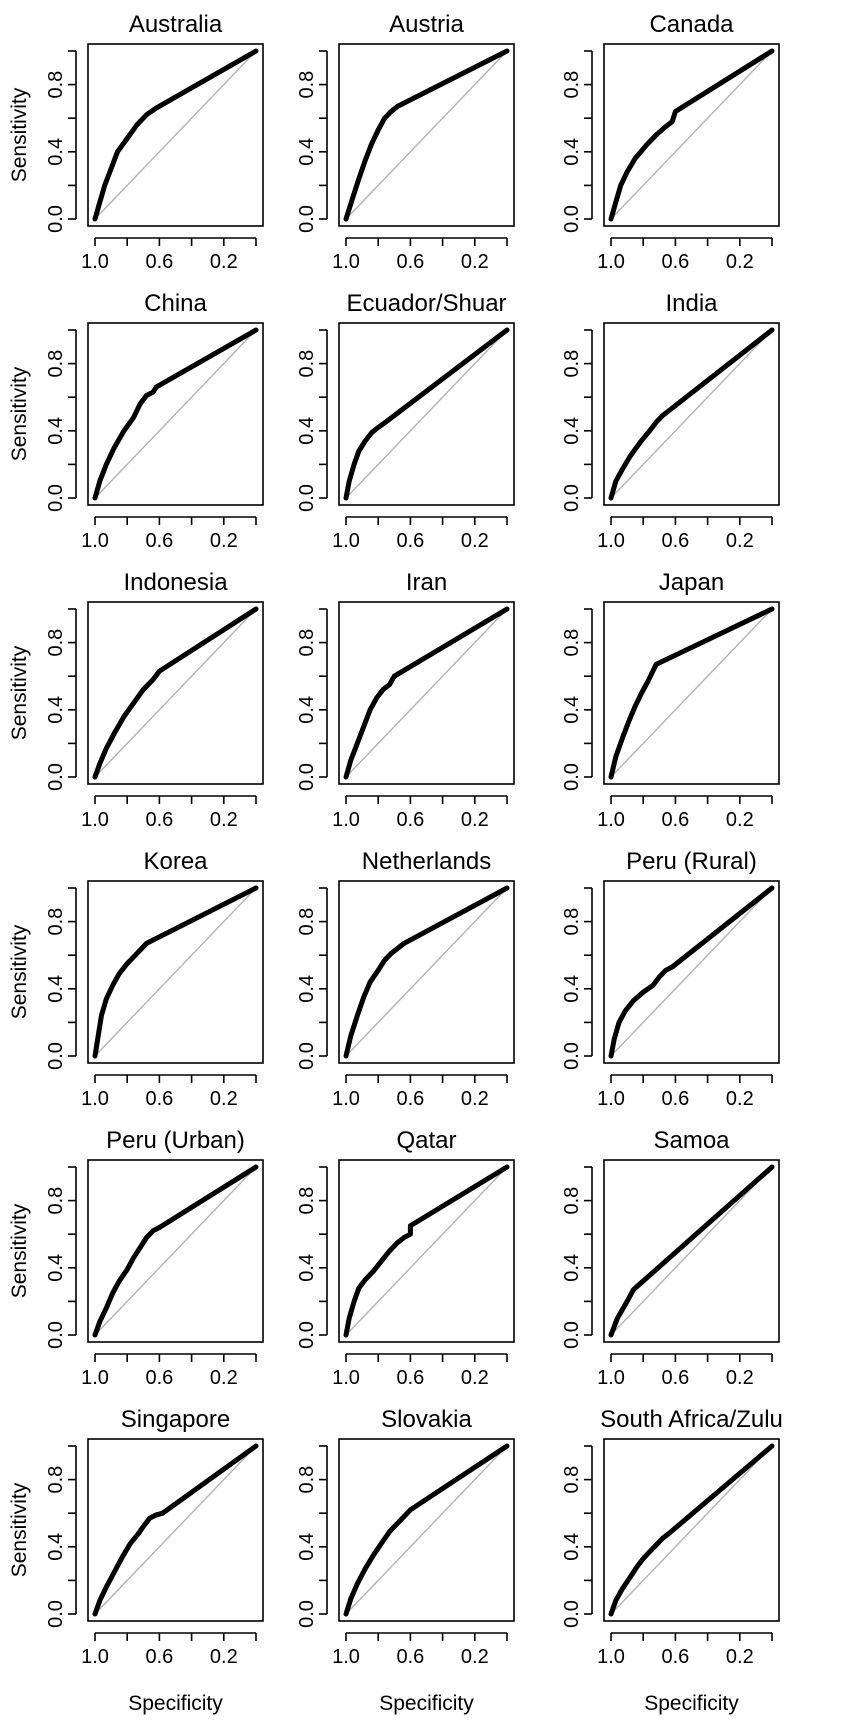 The image size is (861, 1720). I want to click on panel-title: Canada, so click(691, 24).